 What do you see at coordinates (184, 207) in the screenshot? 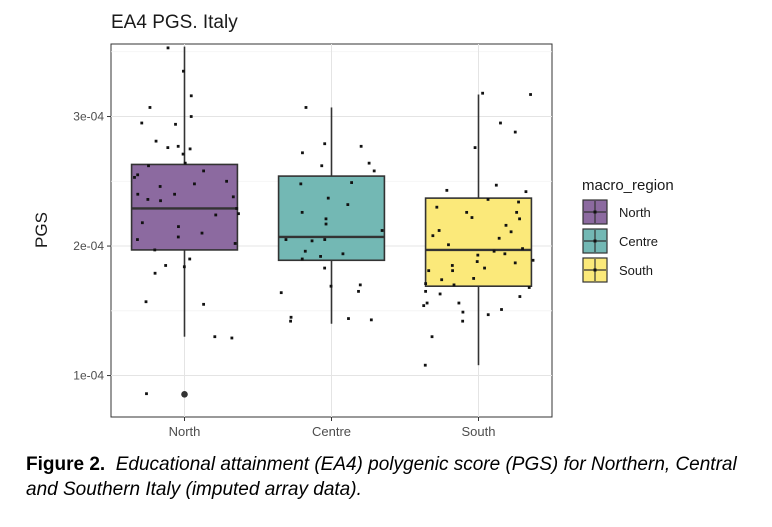
I see `box-north` at bounding box center [184, 207].